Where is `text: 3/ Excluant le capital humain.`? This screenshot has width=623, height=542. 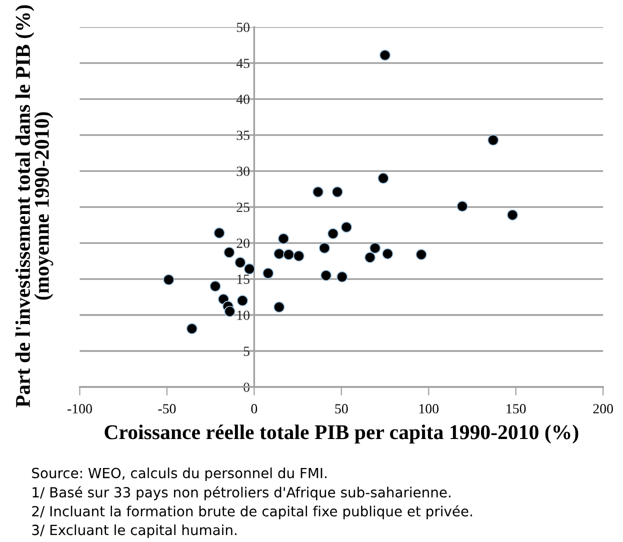 text: 3/ Excluant le capital humain. is located at coordinates (134, 531).